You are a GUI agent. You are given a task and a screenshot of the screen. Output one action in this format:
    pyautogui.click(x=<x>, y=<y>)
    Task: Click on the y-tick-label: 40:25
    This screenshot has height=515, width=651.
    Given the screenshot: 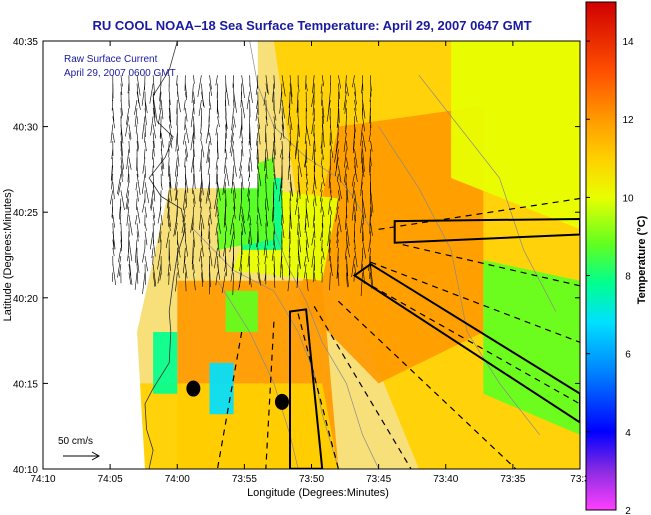 What is the action you would take?
    pyautogui.click(x=25, y=213)
    